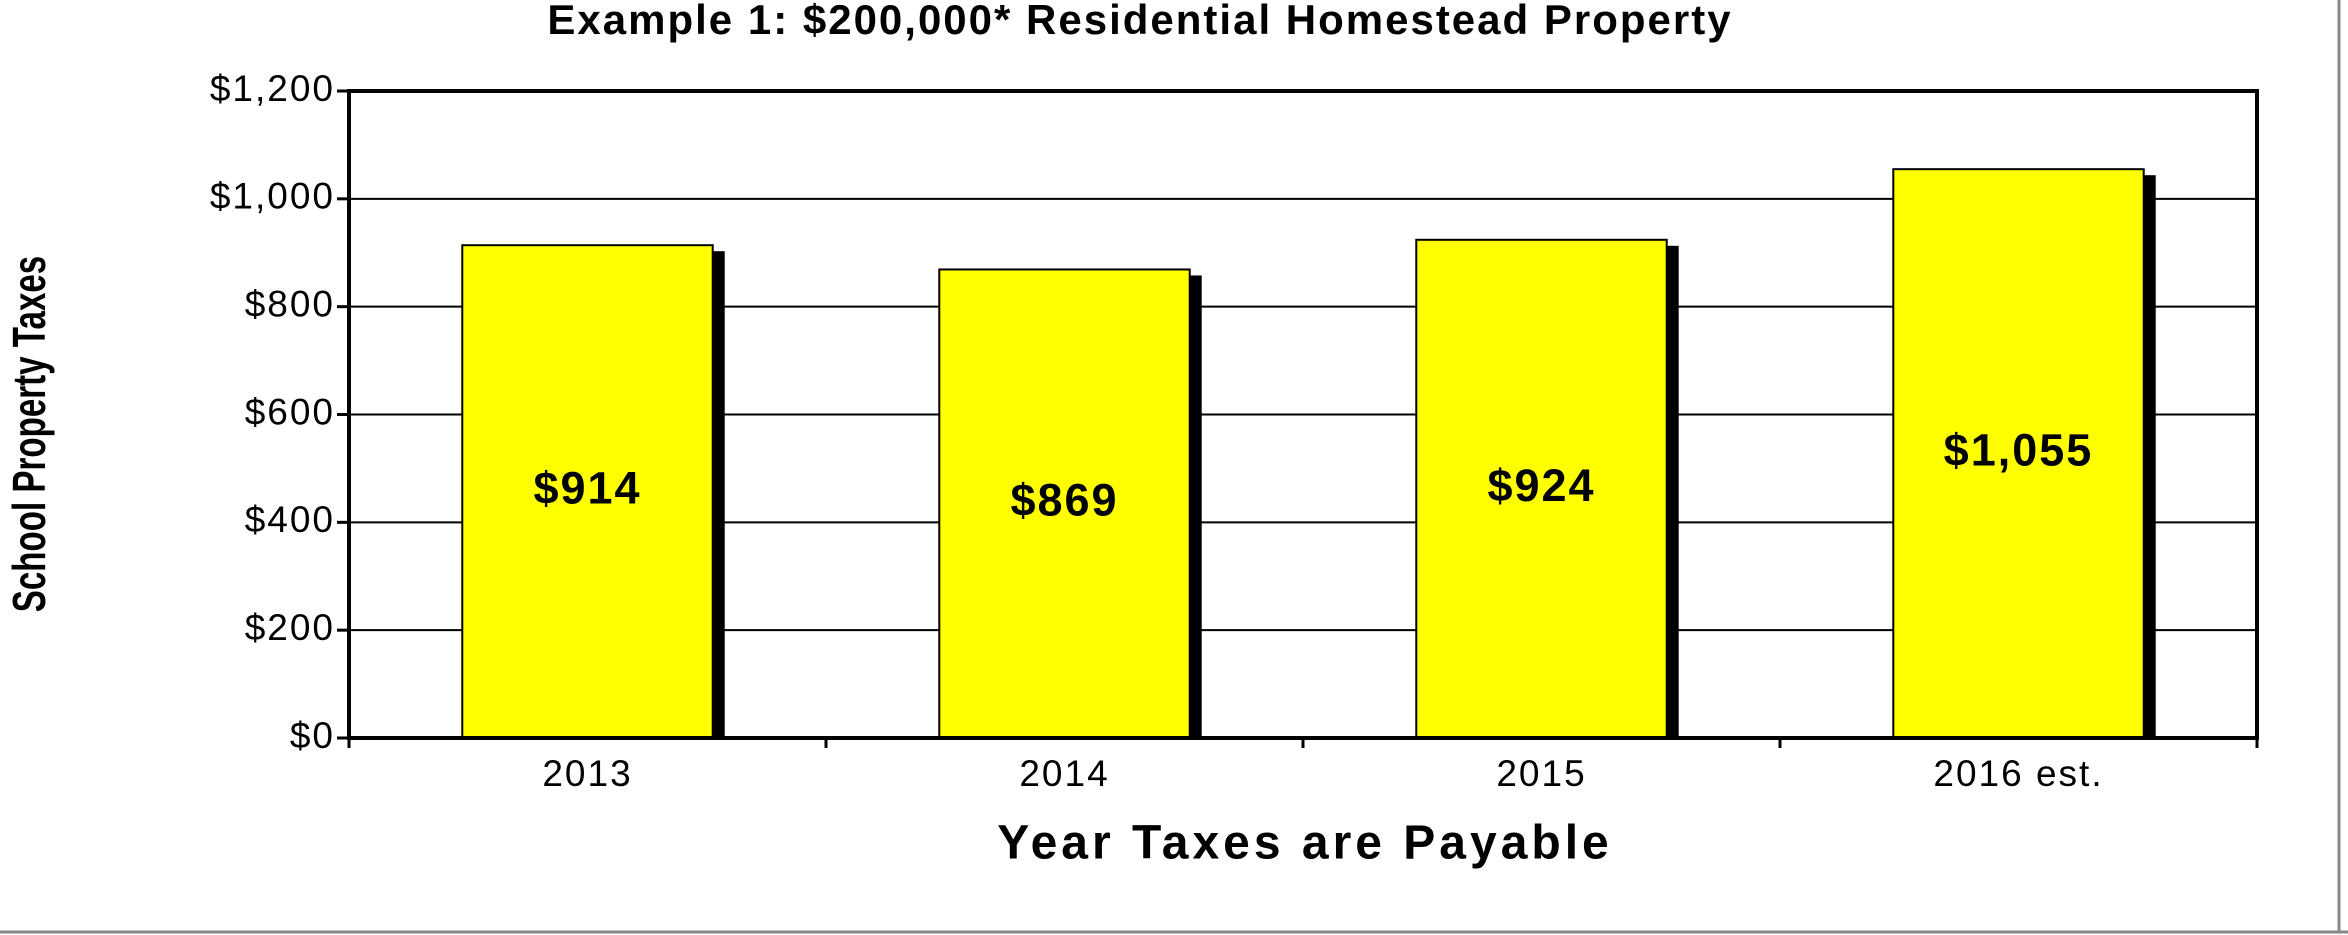 Image resolution: width=2348 pixels, height=935 pixels. What do you see at coordinates (587, 773) in the screenshot?
I see `x-tick-label: 2013` at bounding box center [587, 773].